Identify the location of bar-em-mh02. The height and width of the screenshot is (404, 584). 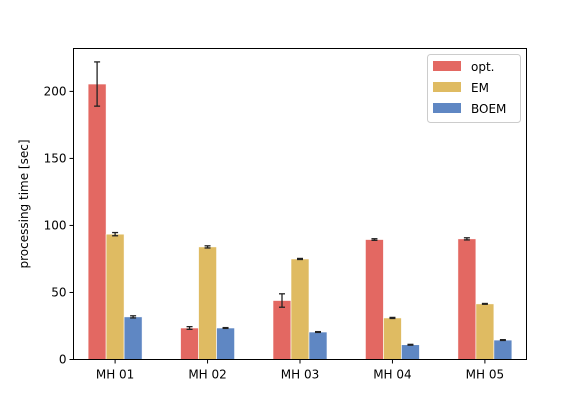
(207, 303).